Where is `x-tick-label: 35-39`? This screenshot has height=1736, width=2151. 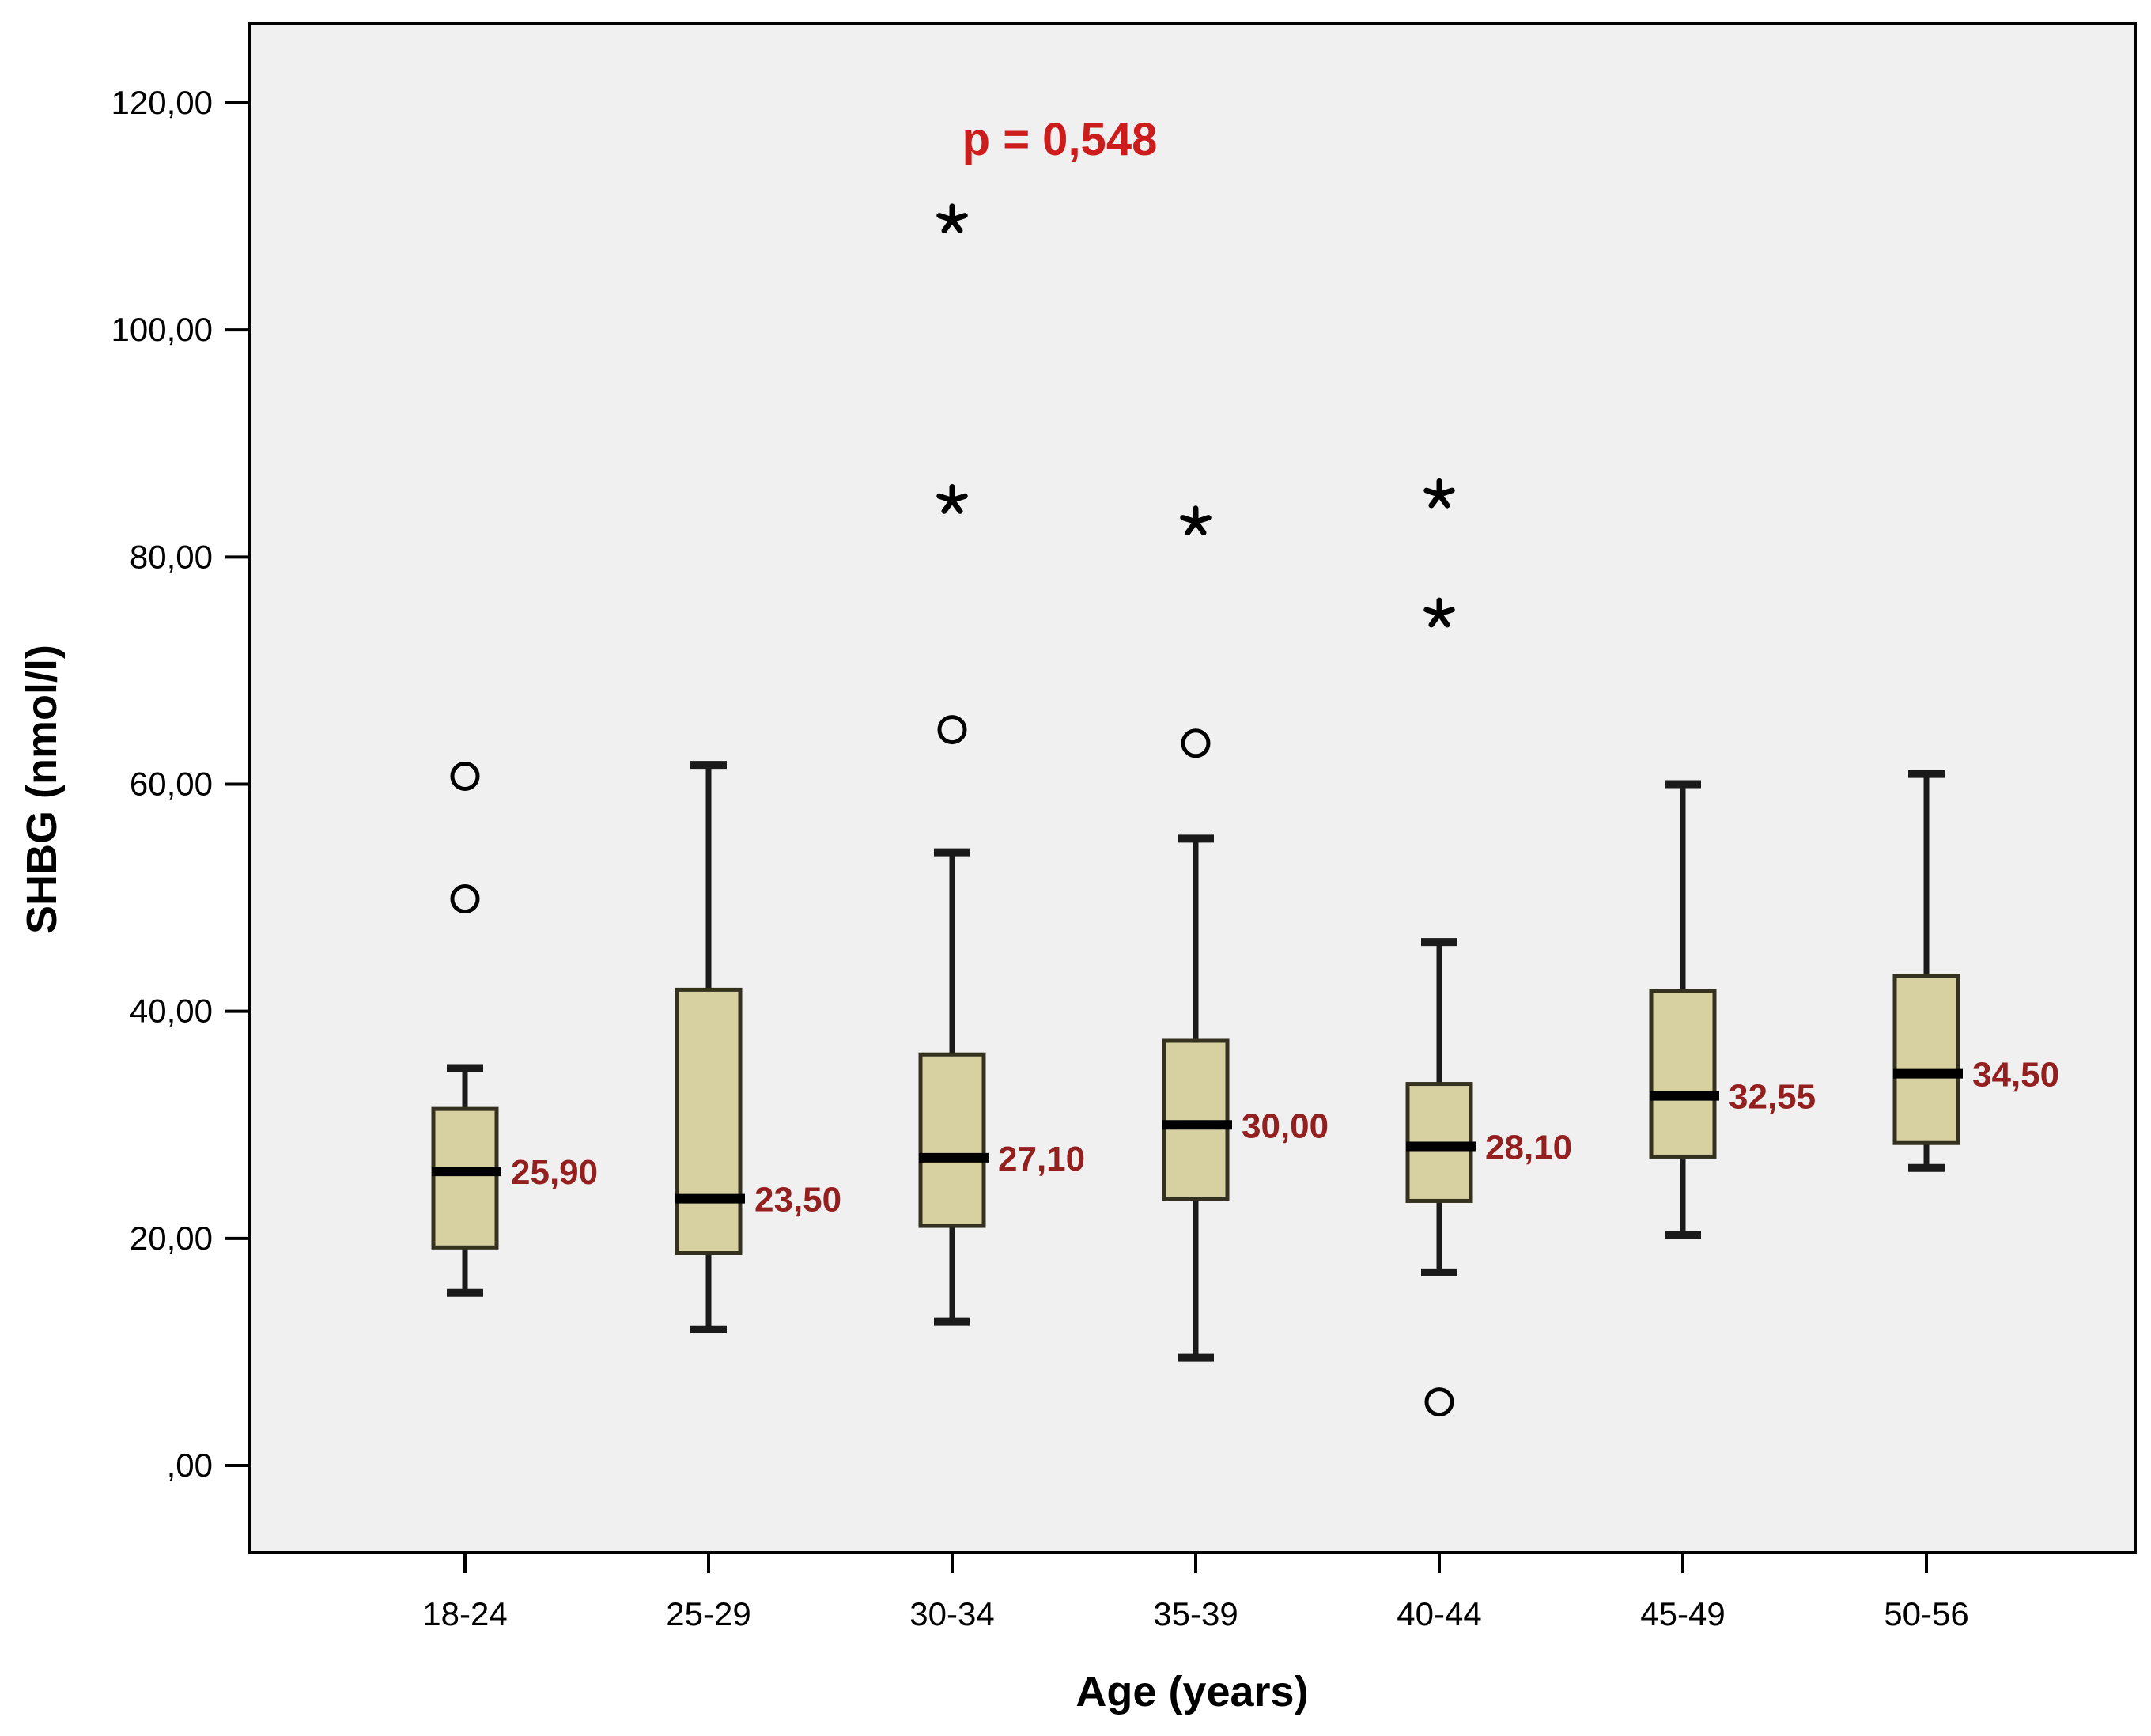
x-tick-label: 35-39 is located at coordinates (1195, 1613).